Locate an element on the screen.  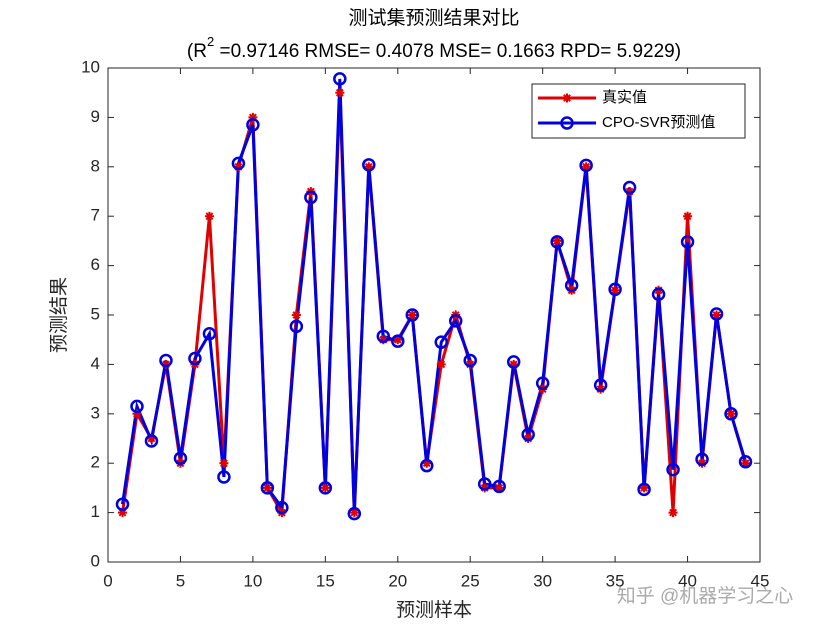
y-tick-label: 0 is located at coordinates (95, 560).